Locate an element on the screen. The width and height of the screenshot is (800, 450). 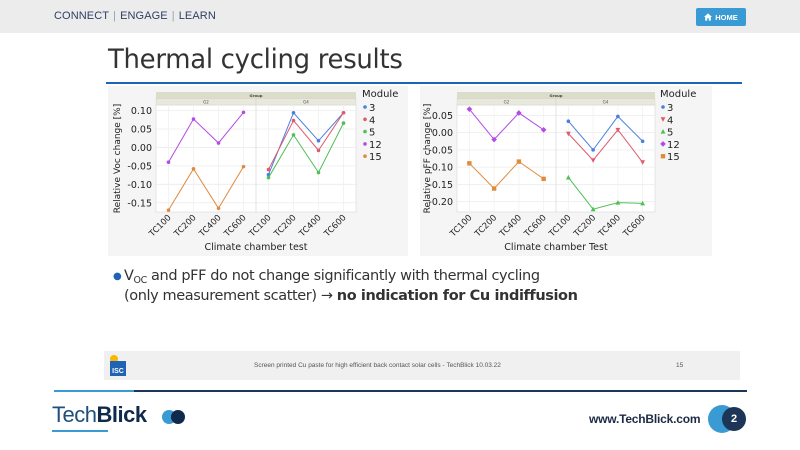
top-bar: CONNECT | ENGAGE | LEARN HOME is located at coordinates (400, 16).